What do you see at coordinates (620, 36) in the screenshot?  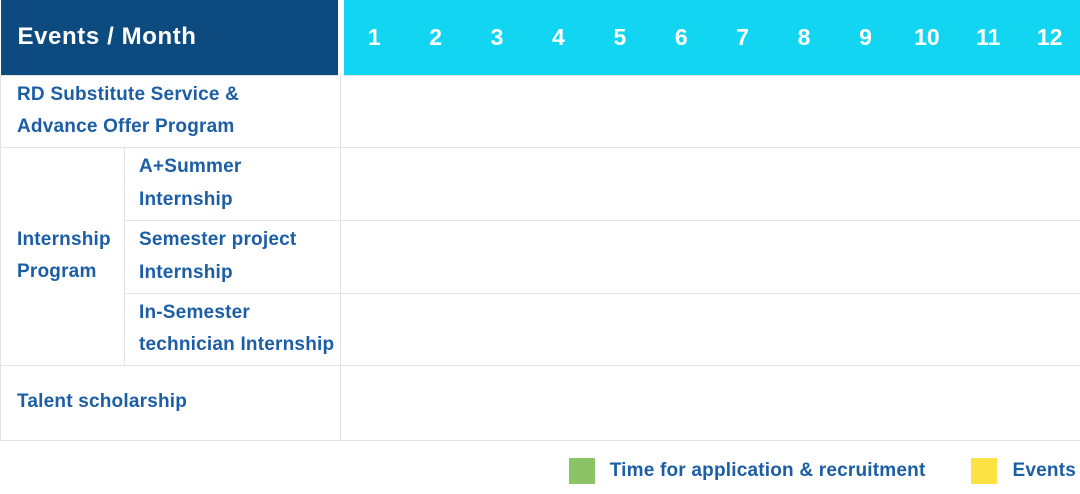 I see `month-5: 5` at bounding box center [620, 36].